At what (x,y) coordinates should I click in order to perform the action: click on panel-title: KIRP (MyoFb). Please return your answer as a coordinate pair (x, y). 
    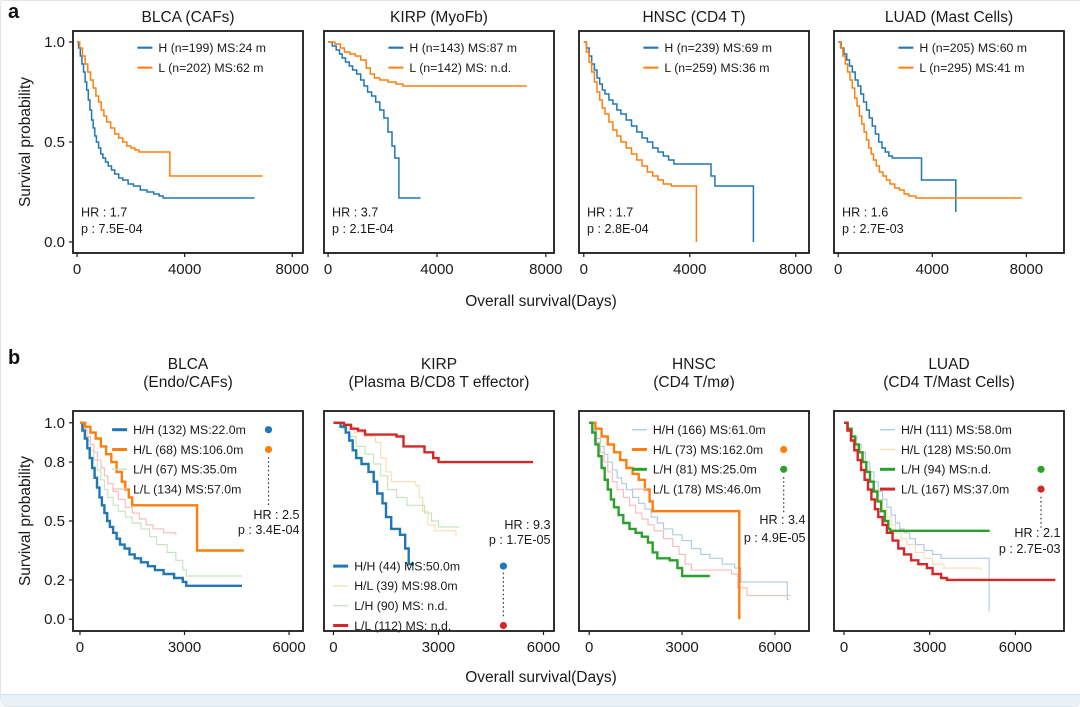
    Looking at the image, I should click on (439, 17).